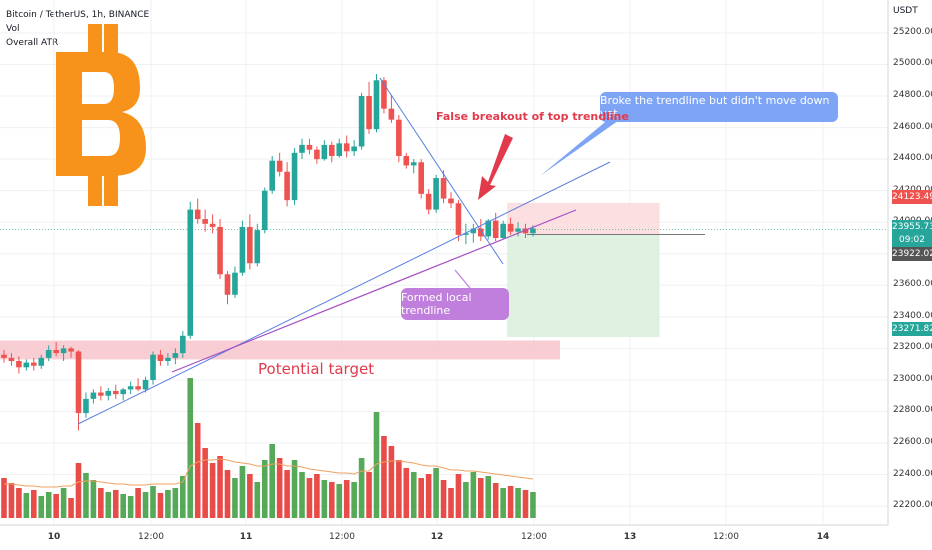 This screenshot has width=932, height=550. What do you see at coordinates (462, 279) in the screenshot?
I see `local-trendline-pointer` at bounding box center [462, 279].